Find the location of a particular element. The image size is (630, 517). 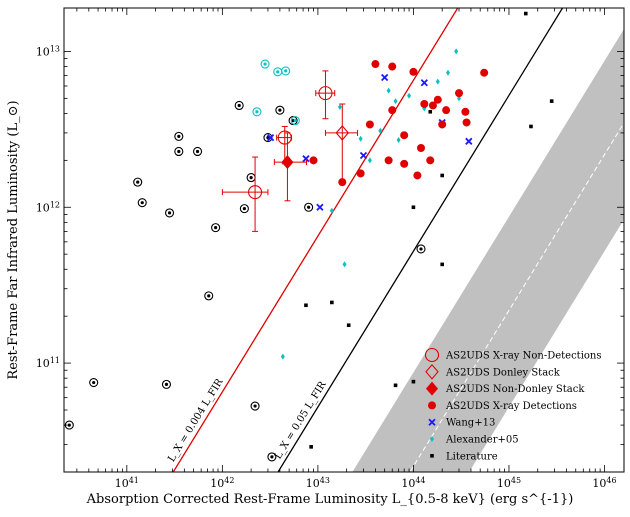

legend-label-0: AS2UDS X-ray Non-Detections is located at coordinates (523, 356).